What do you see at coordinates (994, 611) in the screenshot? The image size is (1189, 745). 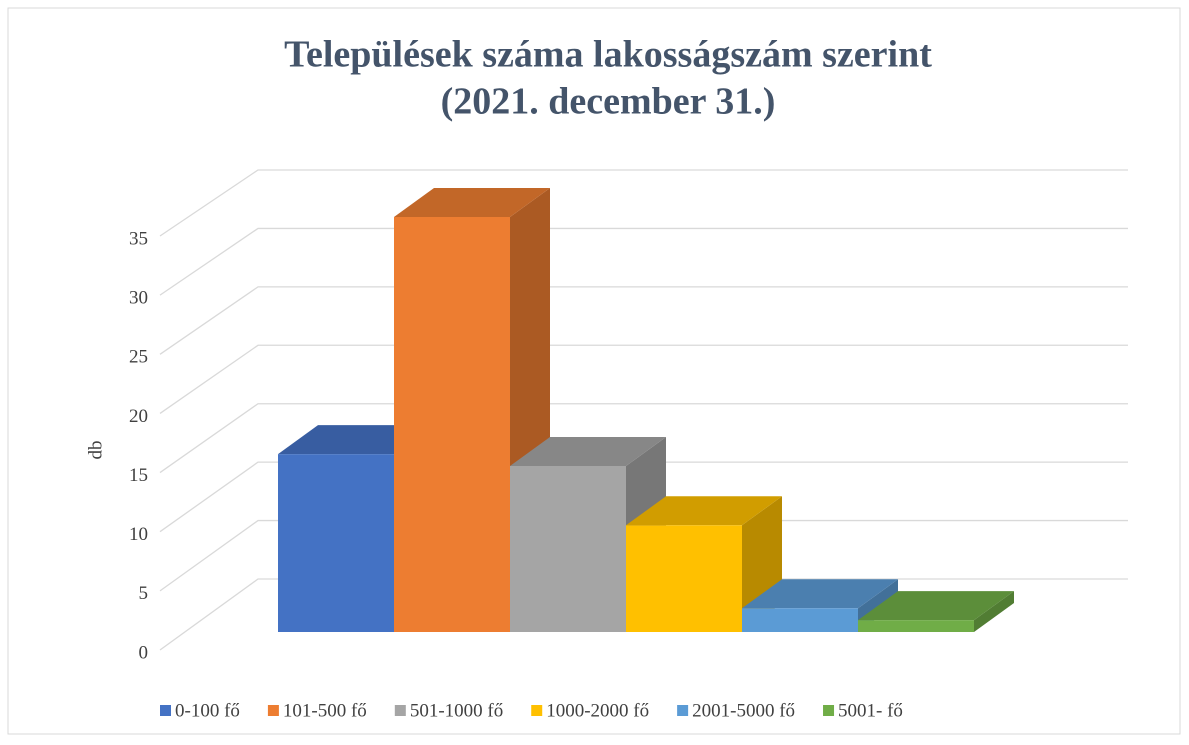 I see `bar-side` at bounding box center [994, 611].